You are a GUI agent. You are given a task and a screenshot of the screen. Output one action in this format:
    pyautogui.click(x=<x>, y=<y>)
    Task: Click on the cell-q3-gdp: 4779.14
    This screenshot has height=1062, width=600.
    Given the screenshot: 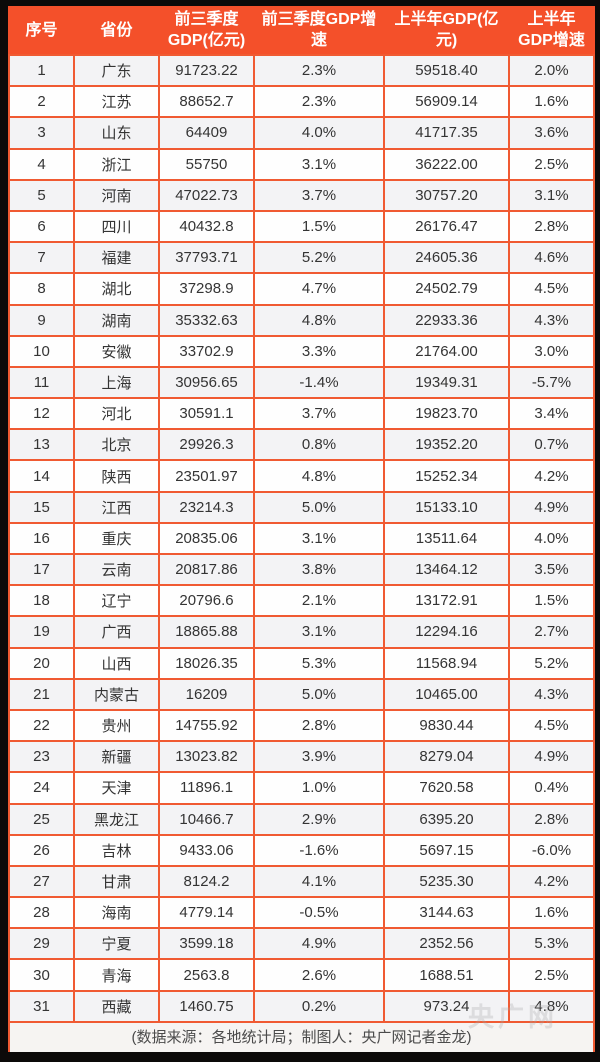 What is the action you would take?
    pyautogui.click(x=206, y=913)
    